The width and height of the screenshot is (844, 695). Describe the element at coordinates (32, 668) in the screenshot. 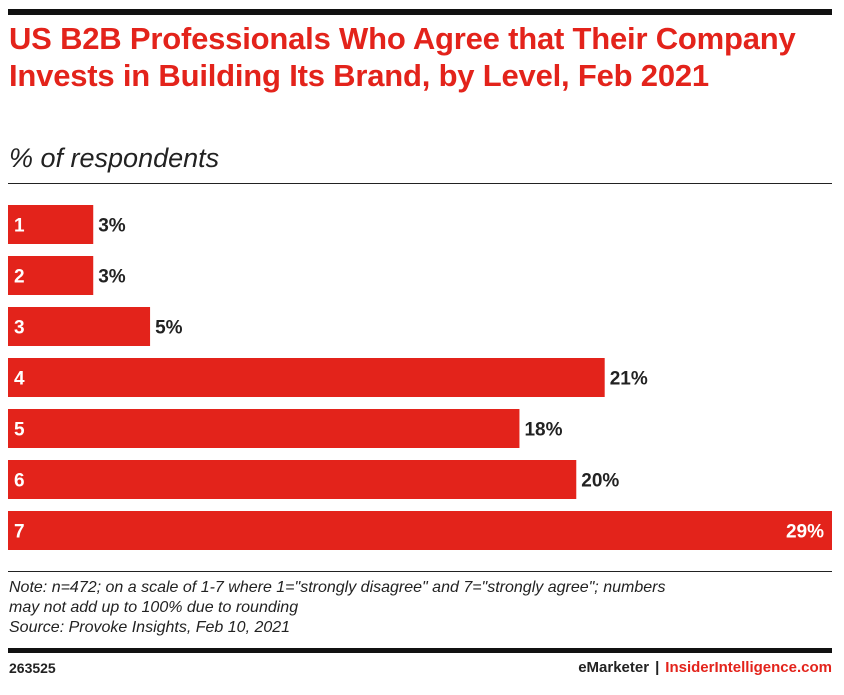

I see `chart-id: 263525` at that location.